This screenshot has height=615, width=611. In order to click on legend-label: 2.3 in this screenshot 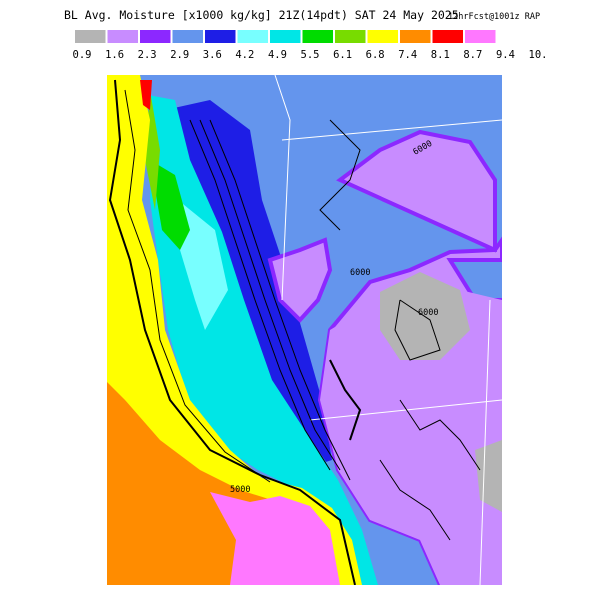, I will do `click(147, 55)`.